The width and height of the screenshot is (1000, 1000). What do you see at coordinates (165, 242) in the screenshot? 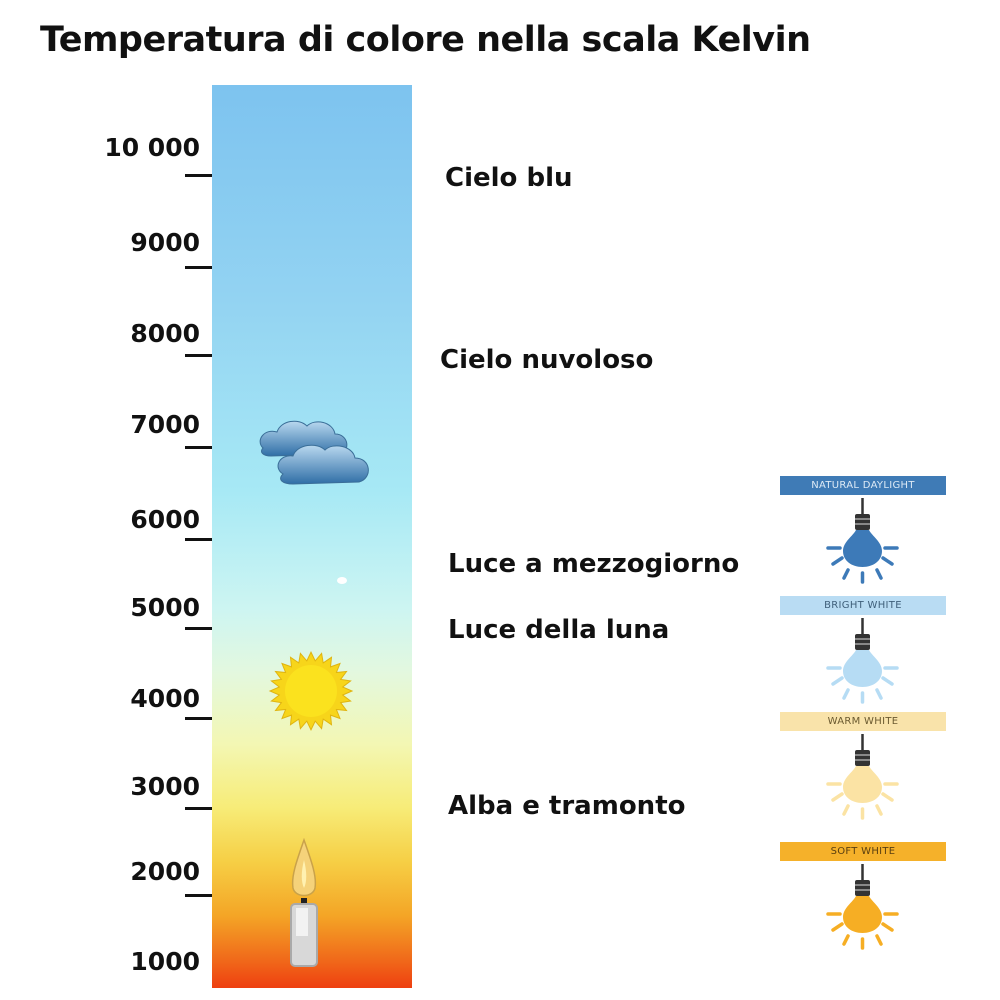
I see `tick-label-9000: 9000` at bounding box center [165, 242].